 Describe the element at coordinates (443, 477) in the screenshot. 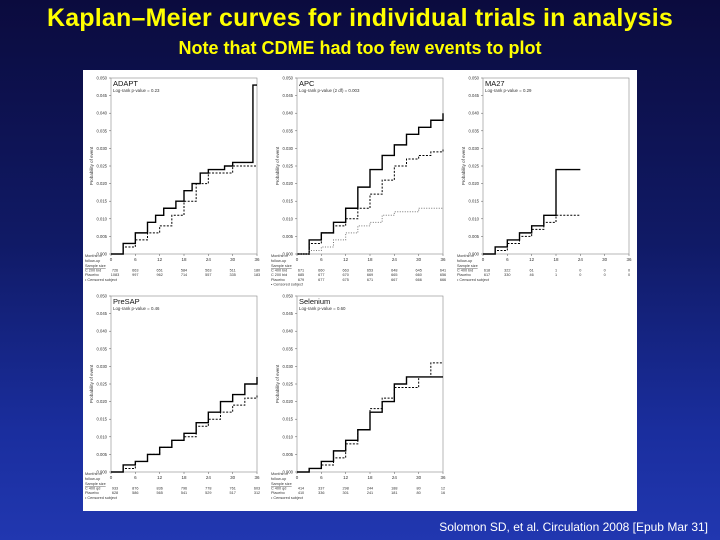

I see `x-tick-label: 36` at that location.